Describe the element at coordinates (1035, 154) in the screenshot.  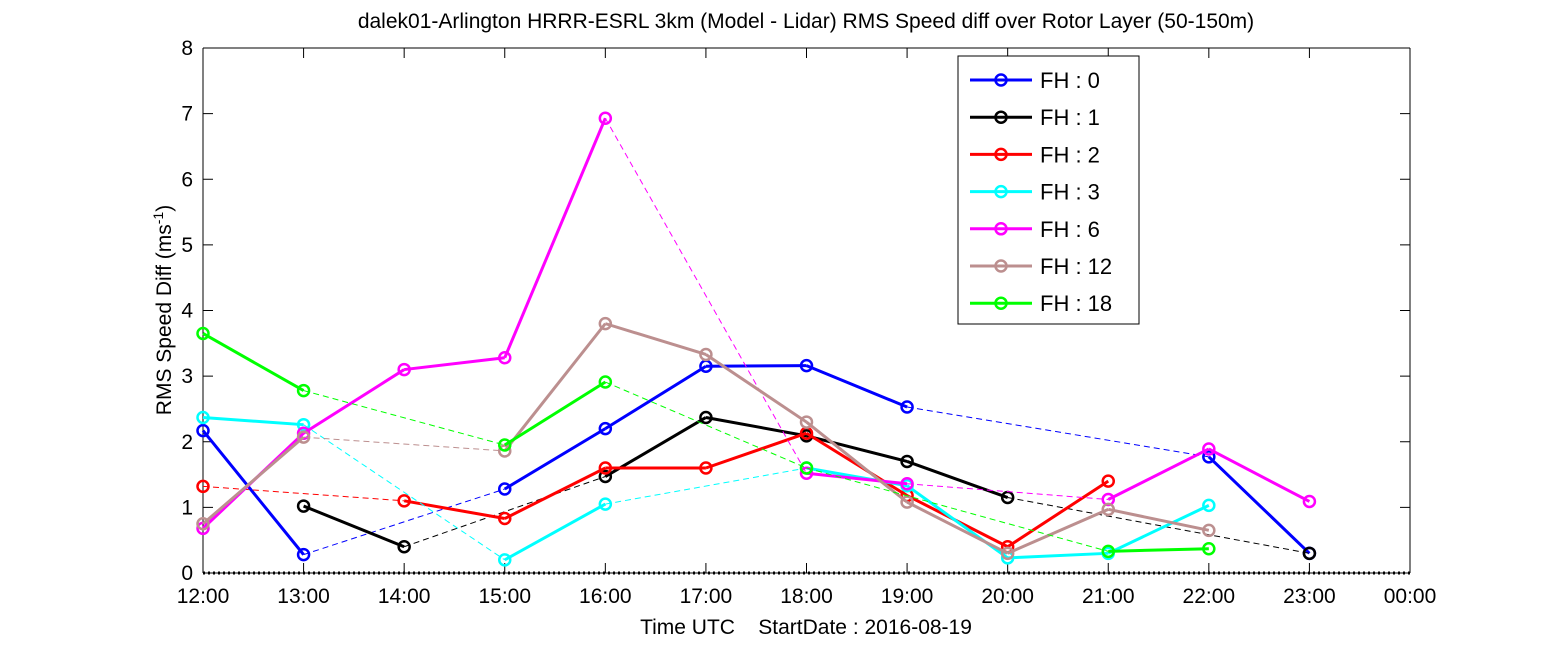
I see `legend-item: FH : 2` at that location.